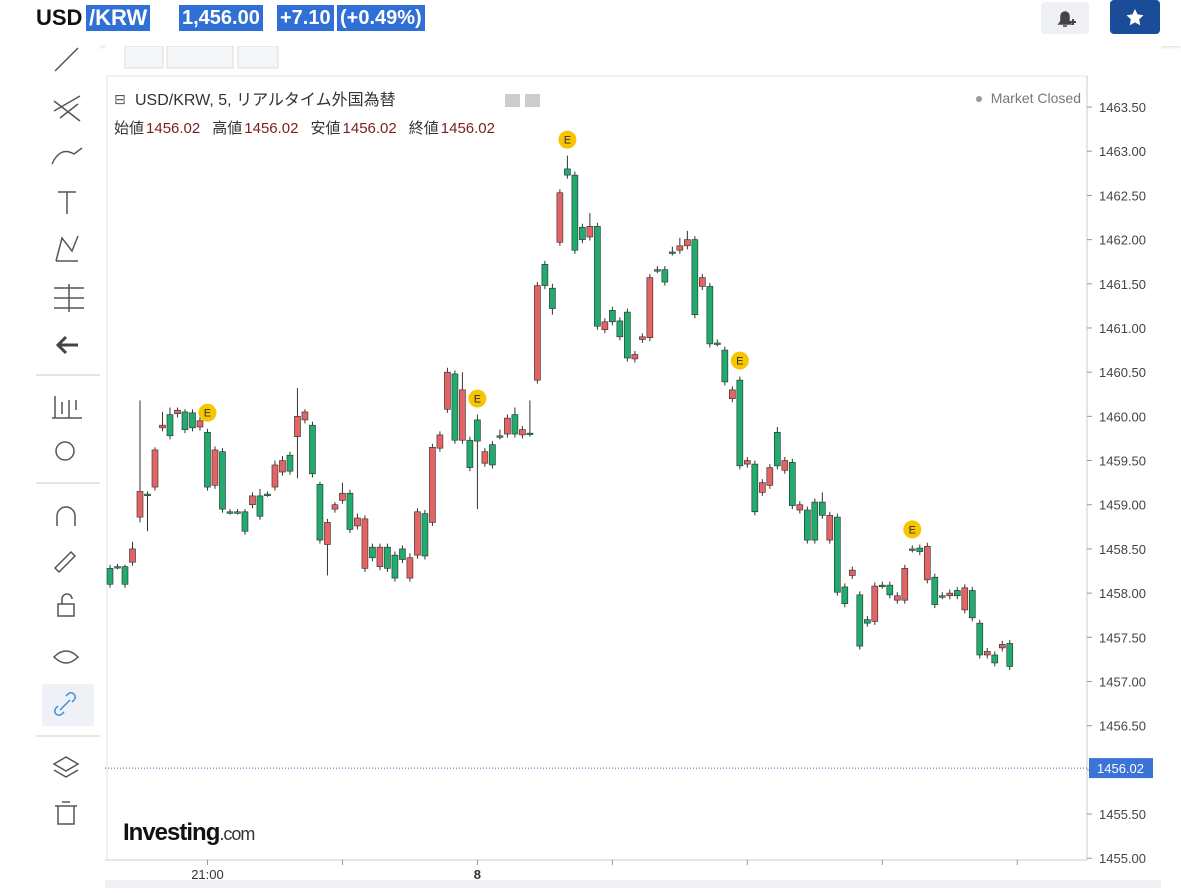 The height and width of the screenshot is (893, 1181). Describe the element at coordinates (1036, 98) in the screenshot. I see `market-status: Market Closed` at that location.